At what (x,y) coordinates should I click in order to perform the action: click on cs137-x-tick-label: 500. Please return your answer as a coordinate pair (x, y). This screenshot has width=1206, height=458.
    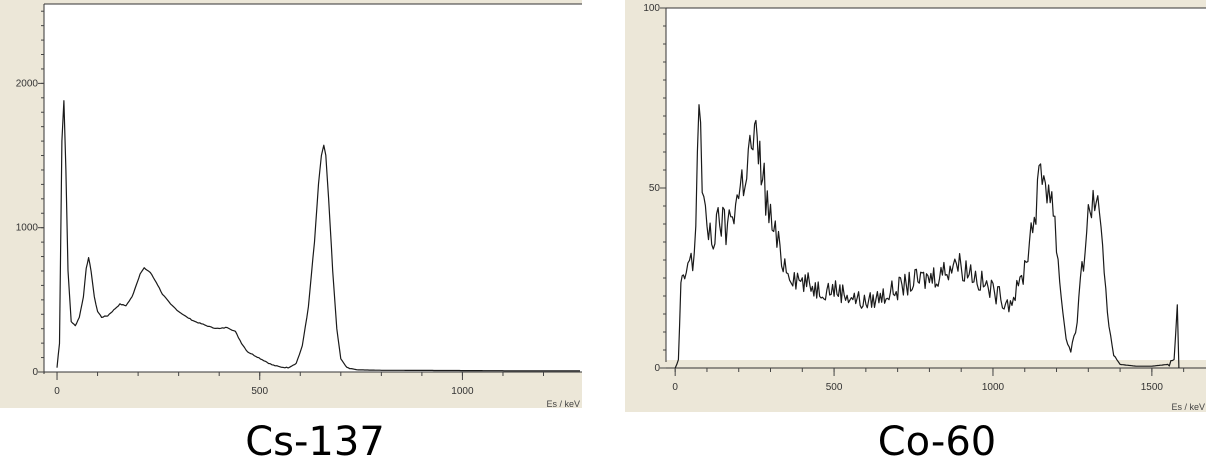
    Looking at the image, I should click on (259, 391).